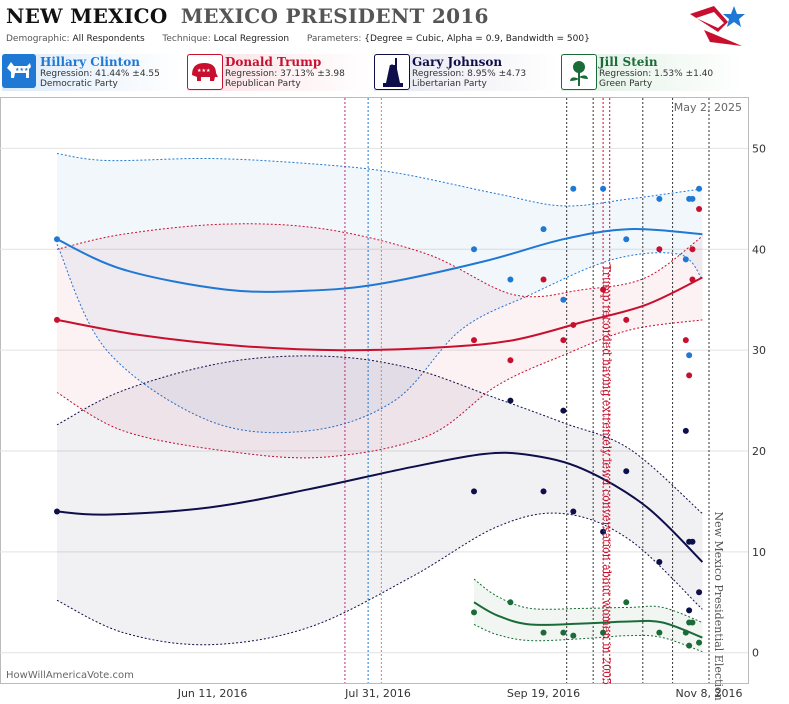 Image resolution: width=789 pixels, height=704 pixels. Describe the element at coordinates (100, 74) in the screenshot. I see `candidate-regression: Regression: 41.44% ±4.55` at that location.